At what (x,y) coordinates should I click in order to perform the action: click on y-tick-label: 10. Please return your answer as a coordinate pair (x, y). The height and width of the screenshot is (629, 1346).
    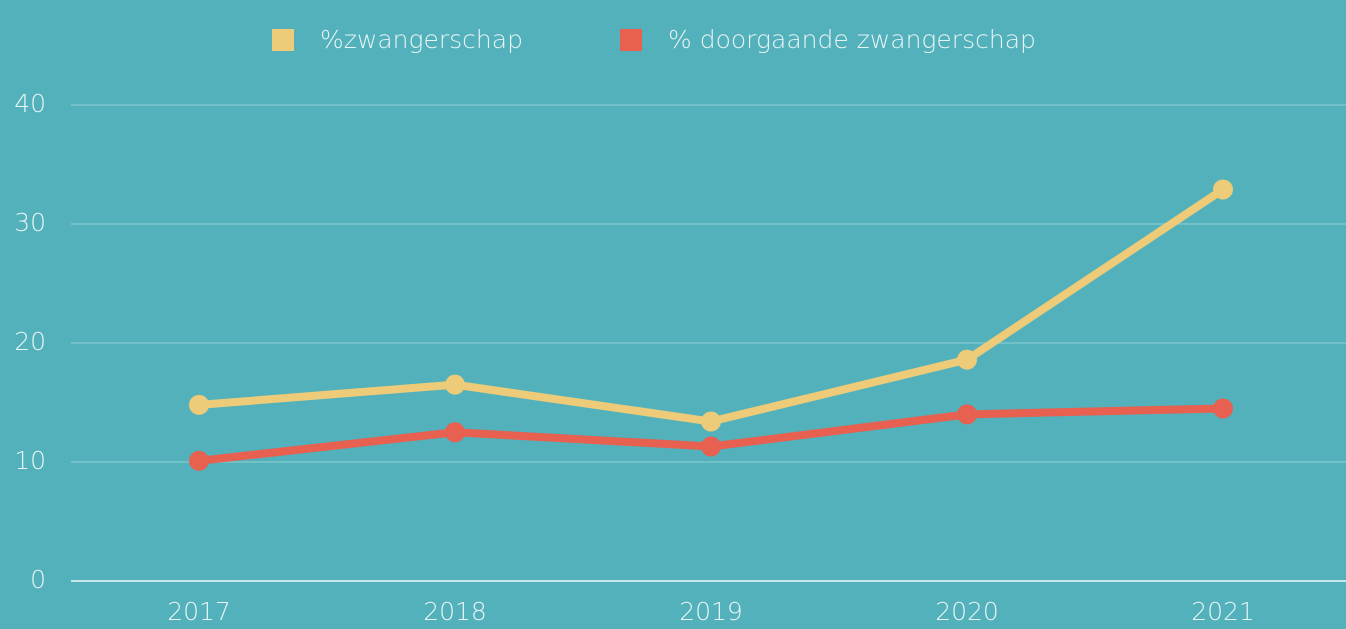
    Looking at the image, I should click on (30, 460).